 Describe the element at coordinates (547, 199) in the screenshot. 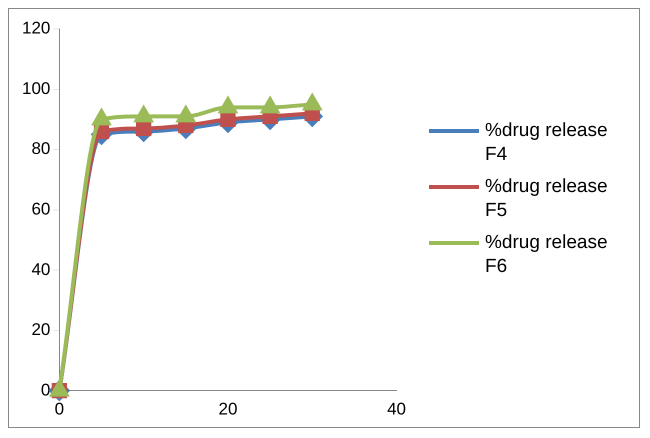

I see `legend-label: %drug release F5` at that location.